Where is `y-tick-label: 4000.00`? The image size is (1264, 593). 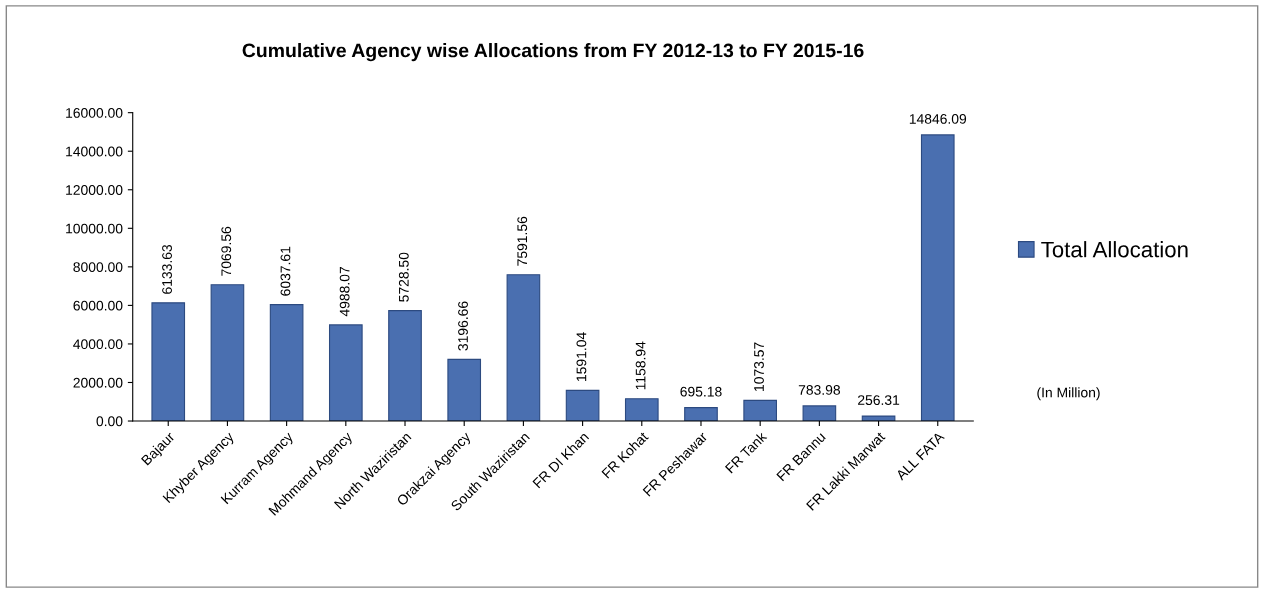
y-tick-label: 4000.00 is located at coordinates (98, 344).